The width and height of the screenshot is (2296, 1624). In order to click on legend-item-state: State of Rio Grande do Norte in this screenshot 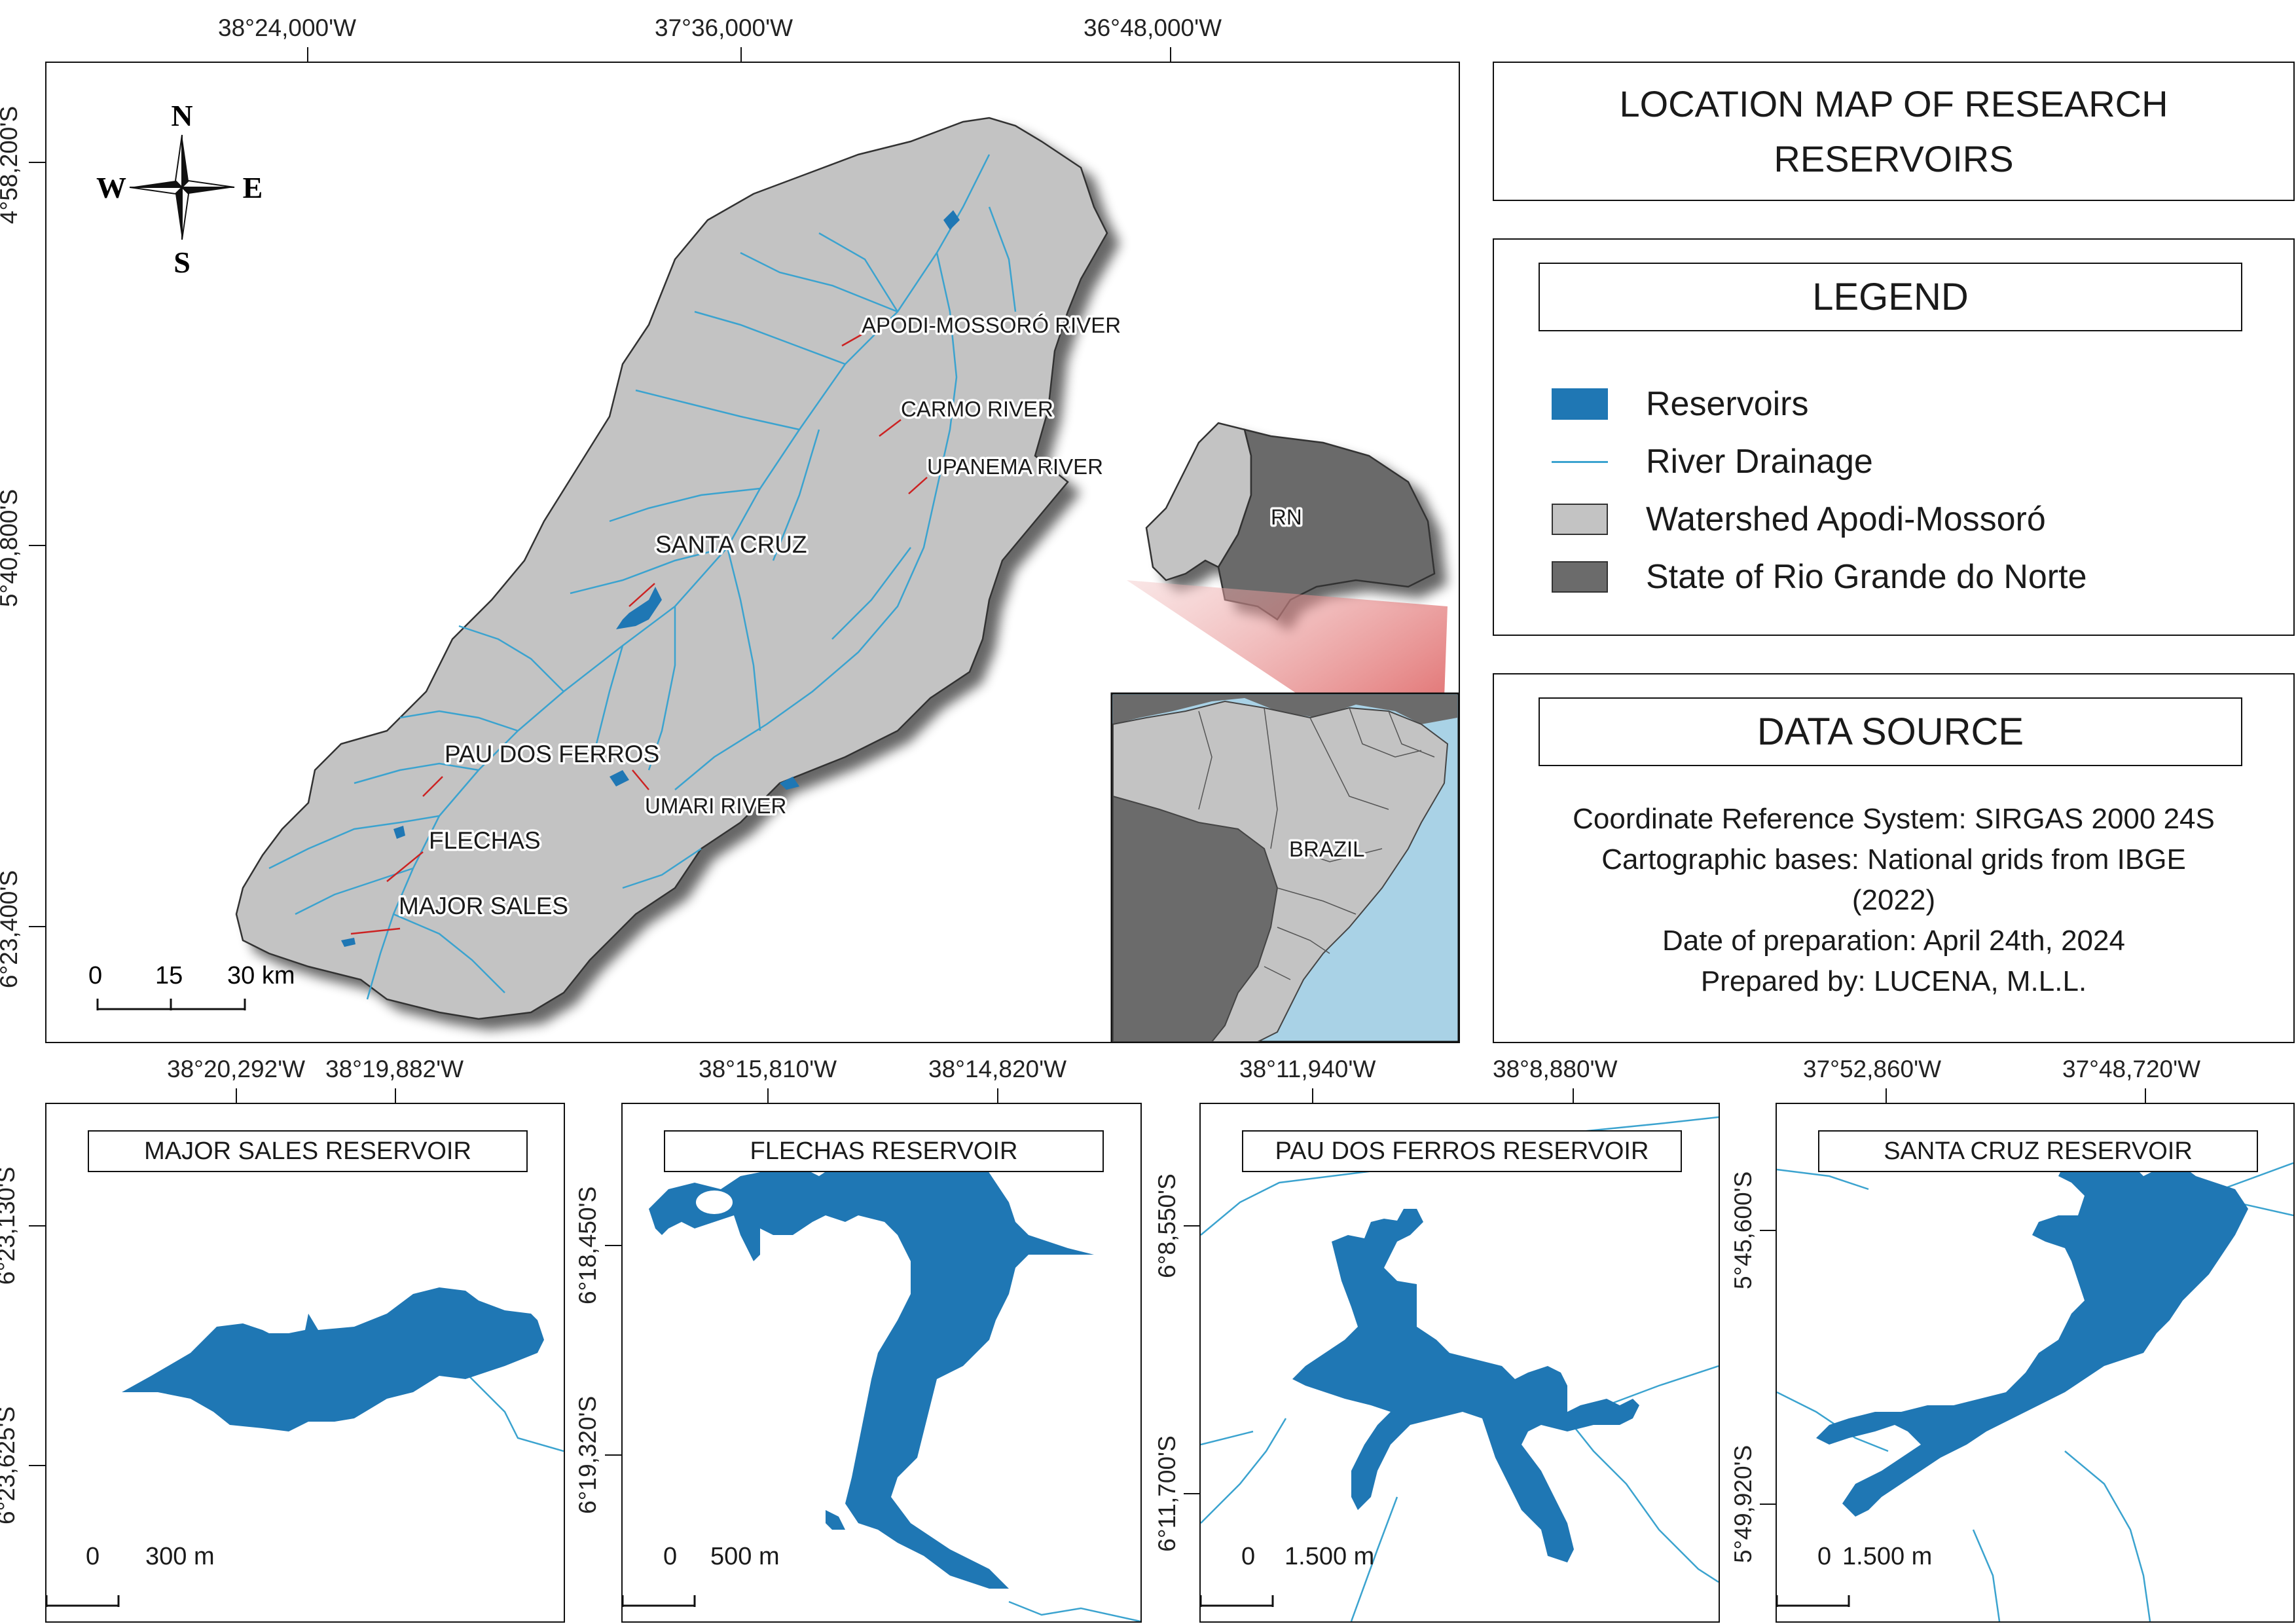, I will do `click(1819, 577)`.